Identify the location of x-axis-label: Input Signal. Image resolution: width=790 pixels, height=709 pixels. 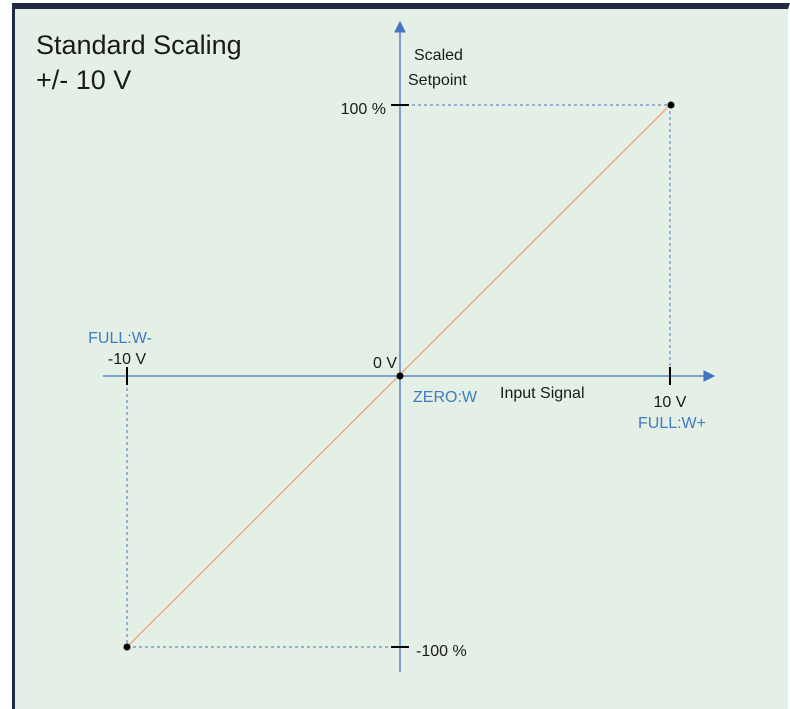
(542, 393).